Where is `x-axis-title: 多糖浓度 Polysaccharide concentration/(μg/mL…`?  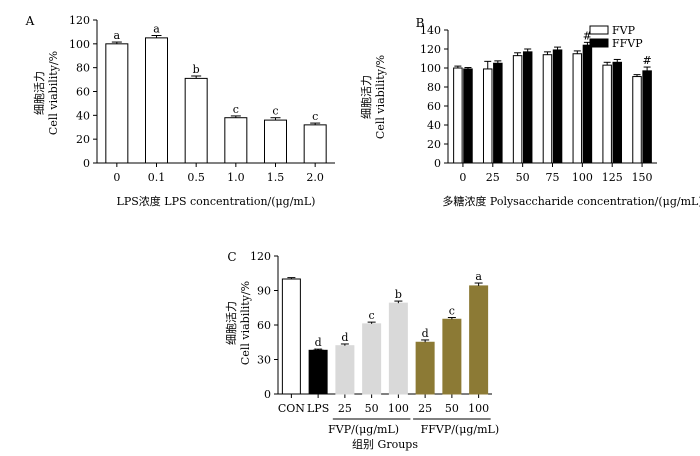 x-axis-title: 多糖浓度 Polysaccharide concentration/(μg/mL… is located at coordinates (571, 201).